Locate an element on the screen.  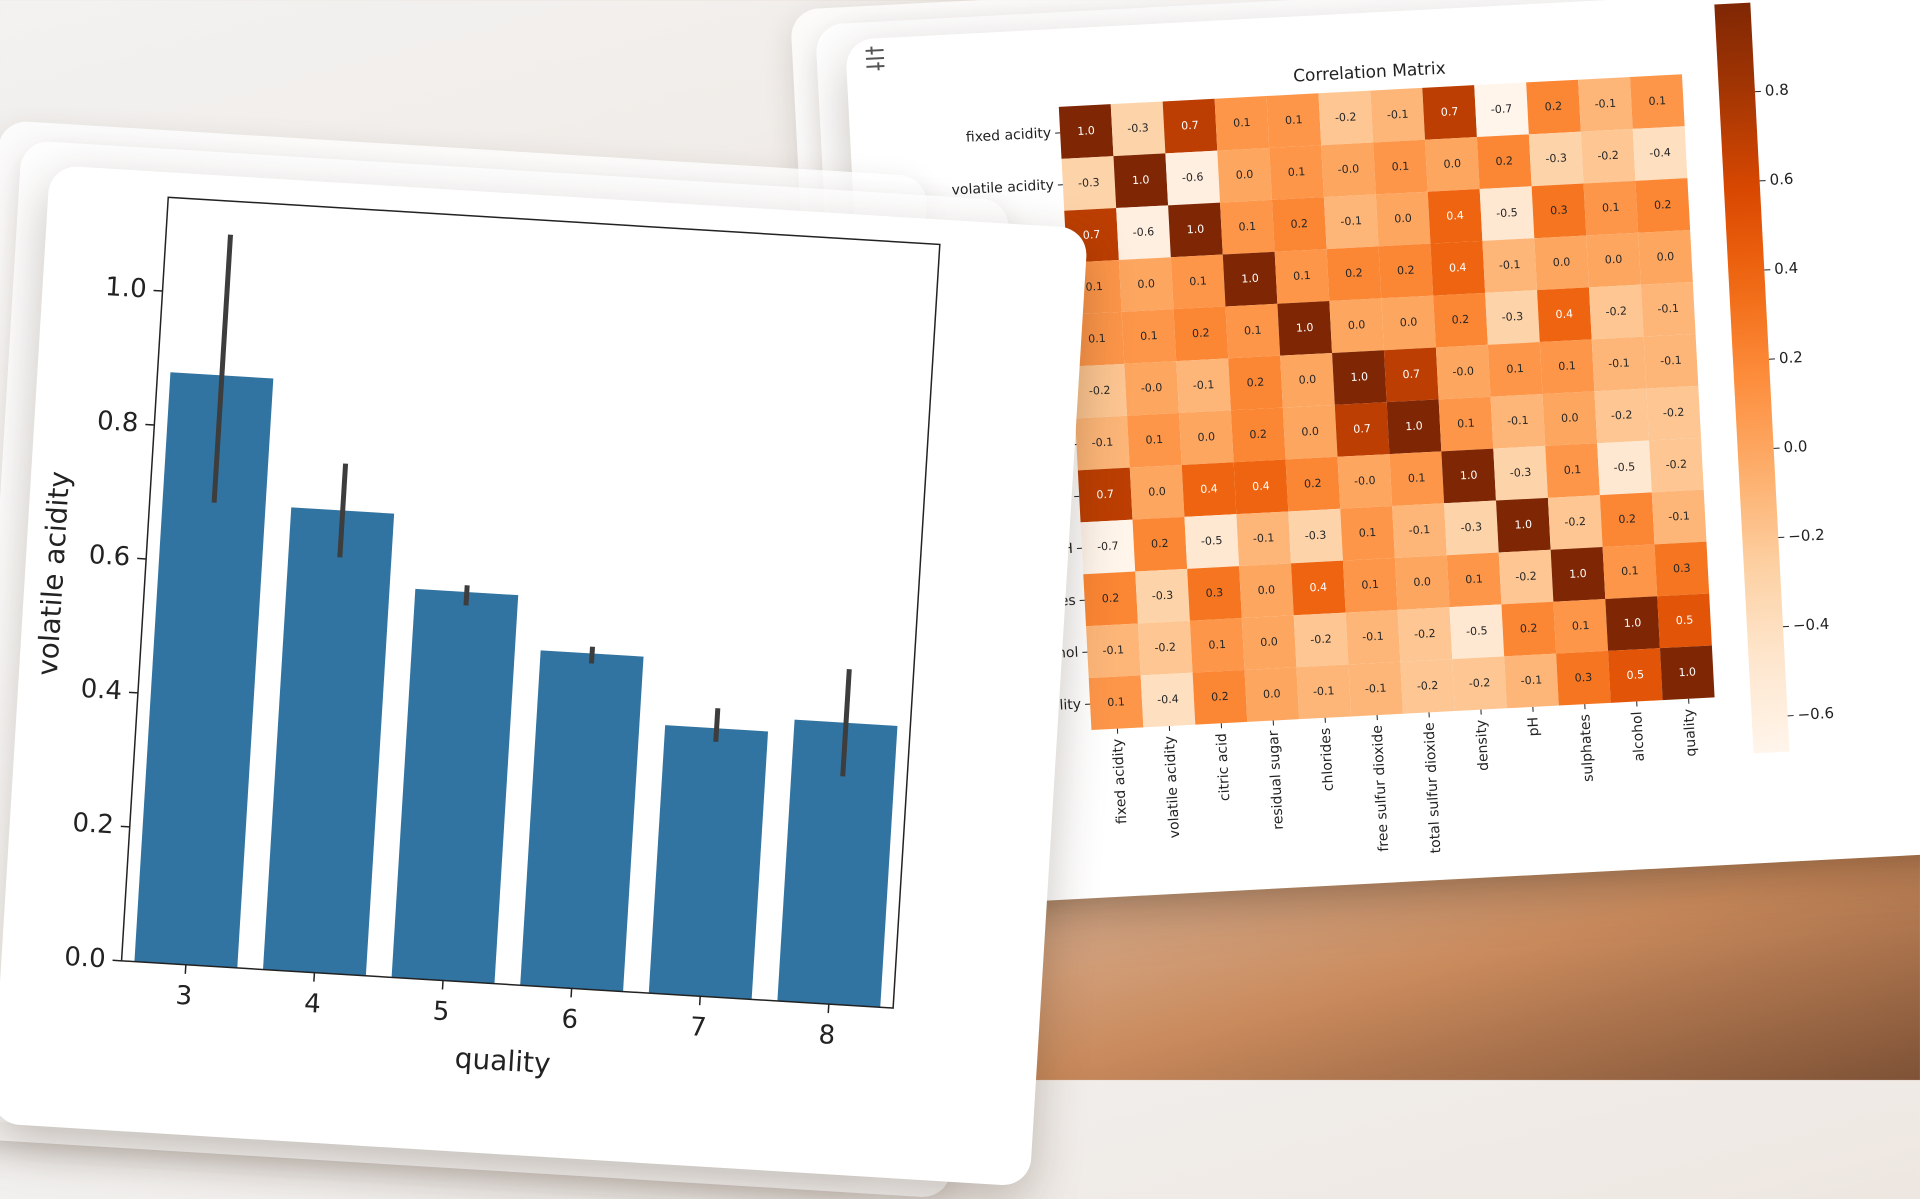
x-axis-label: quality is located at coordinates (503, 1060).